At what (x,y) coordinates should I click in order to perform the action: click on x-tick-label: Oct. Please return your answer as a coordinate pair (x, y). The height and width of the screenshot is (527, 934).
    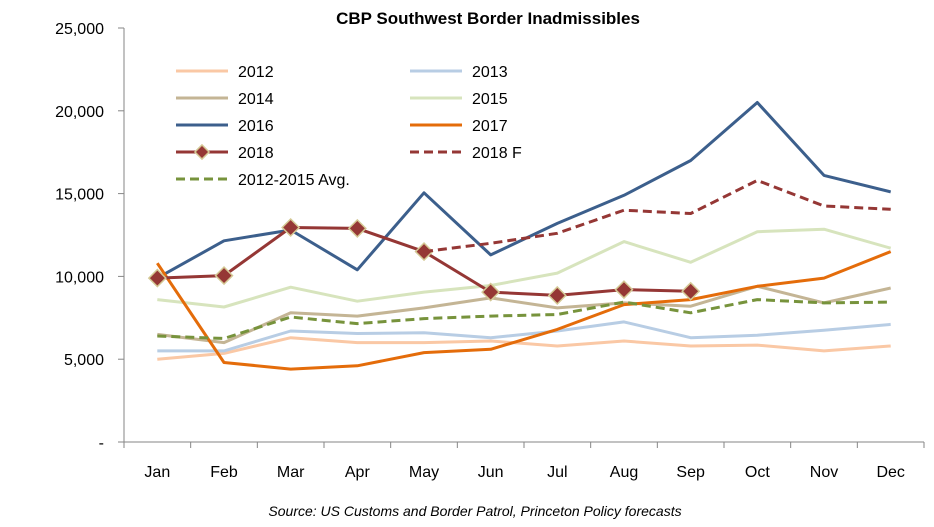
    Looking at the image, I should click on (757, 472).